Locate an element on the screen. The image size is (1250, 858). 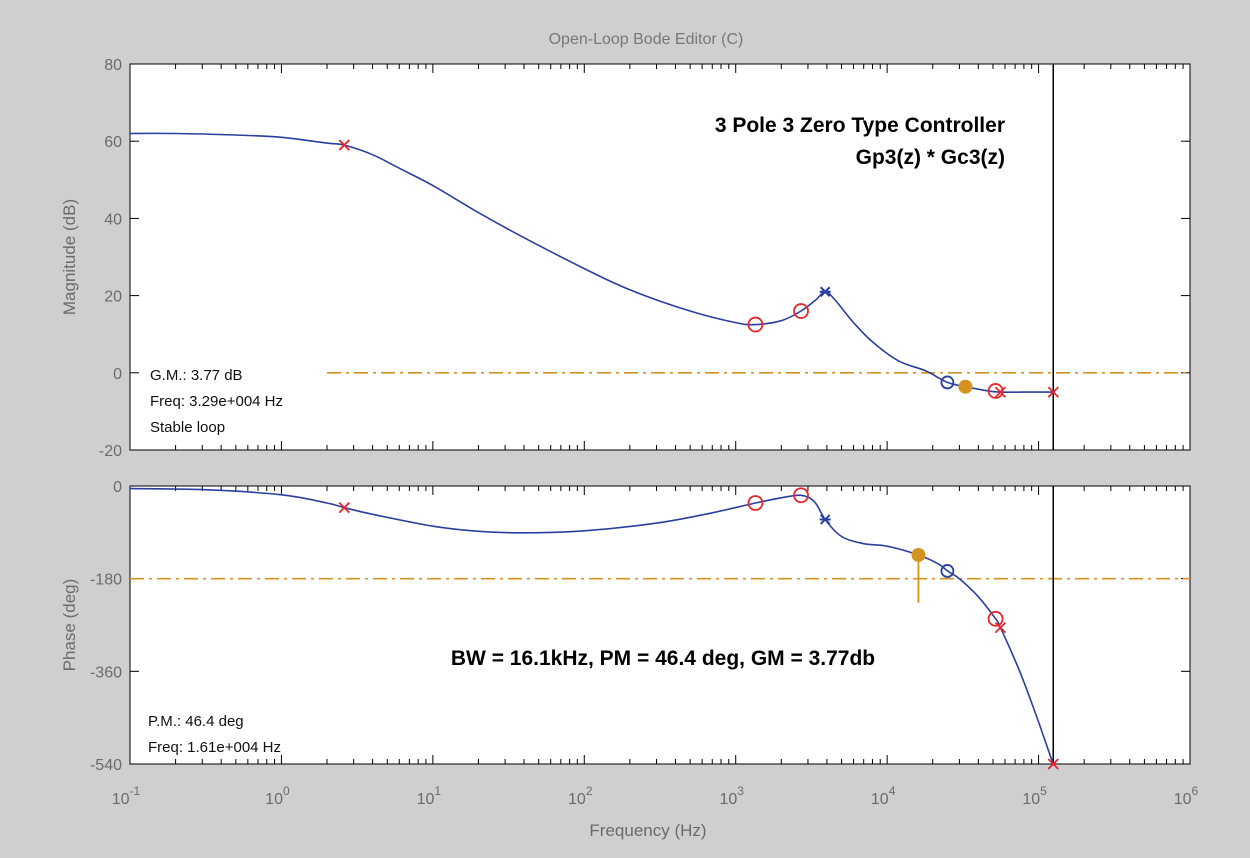
x-tick-label: 10⁻¹ is located at coordinates (126, 796).